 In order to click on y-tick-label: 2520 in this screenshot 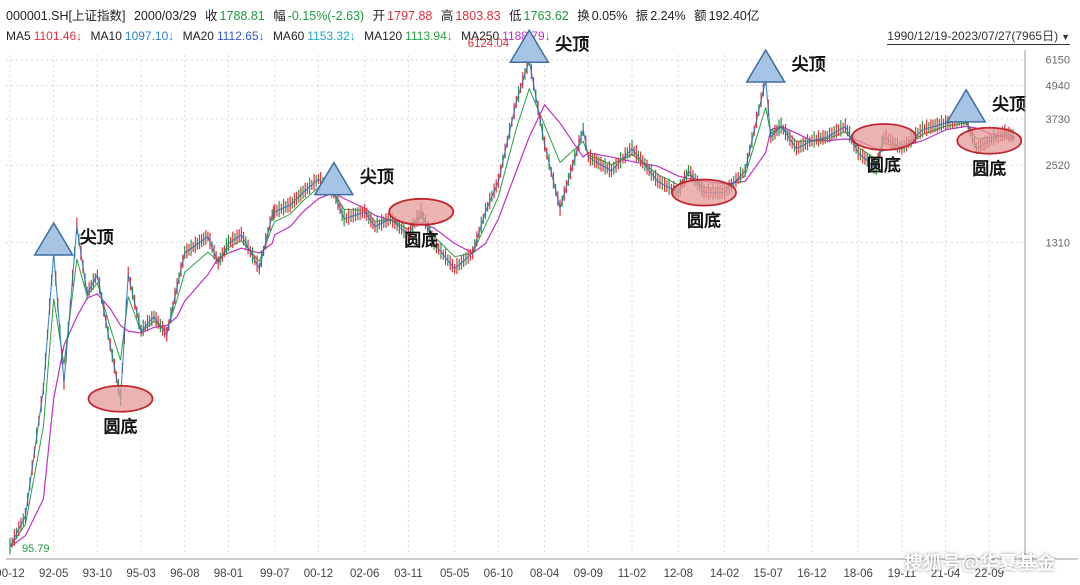, I will do `click(1058, 166)`.